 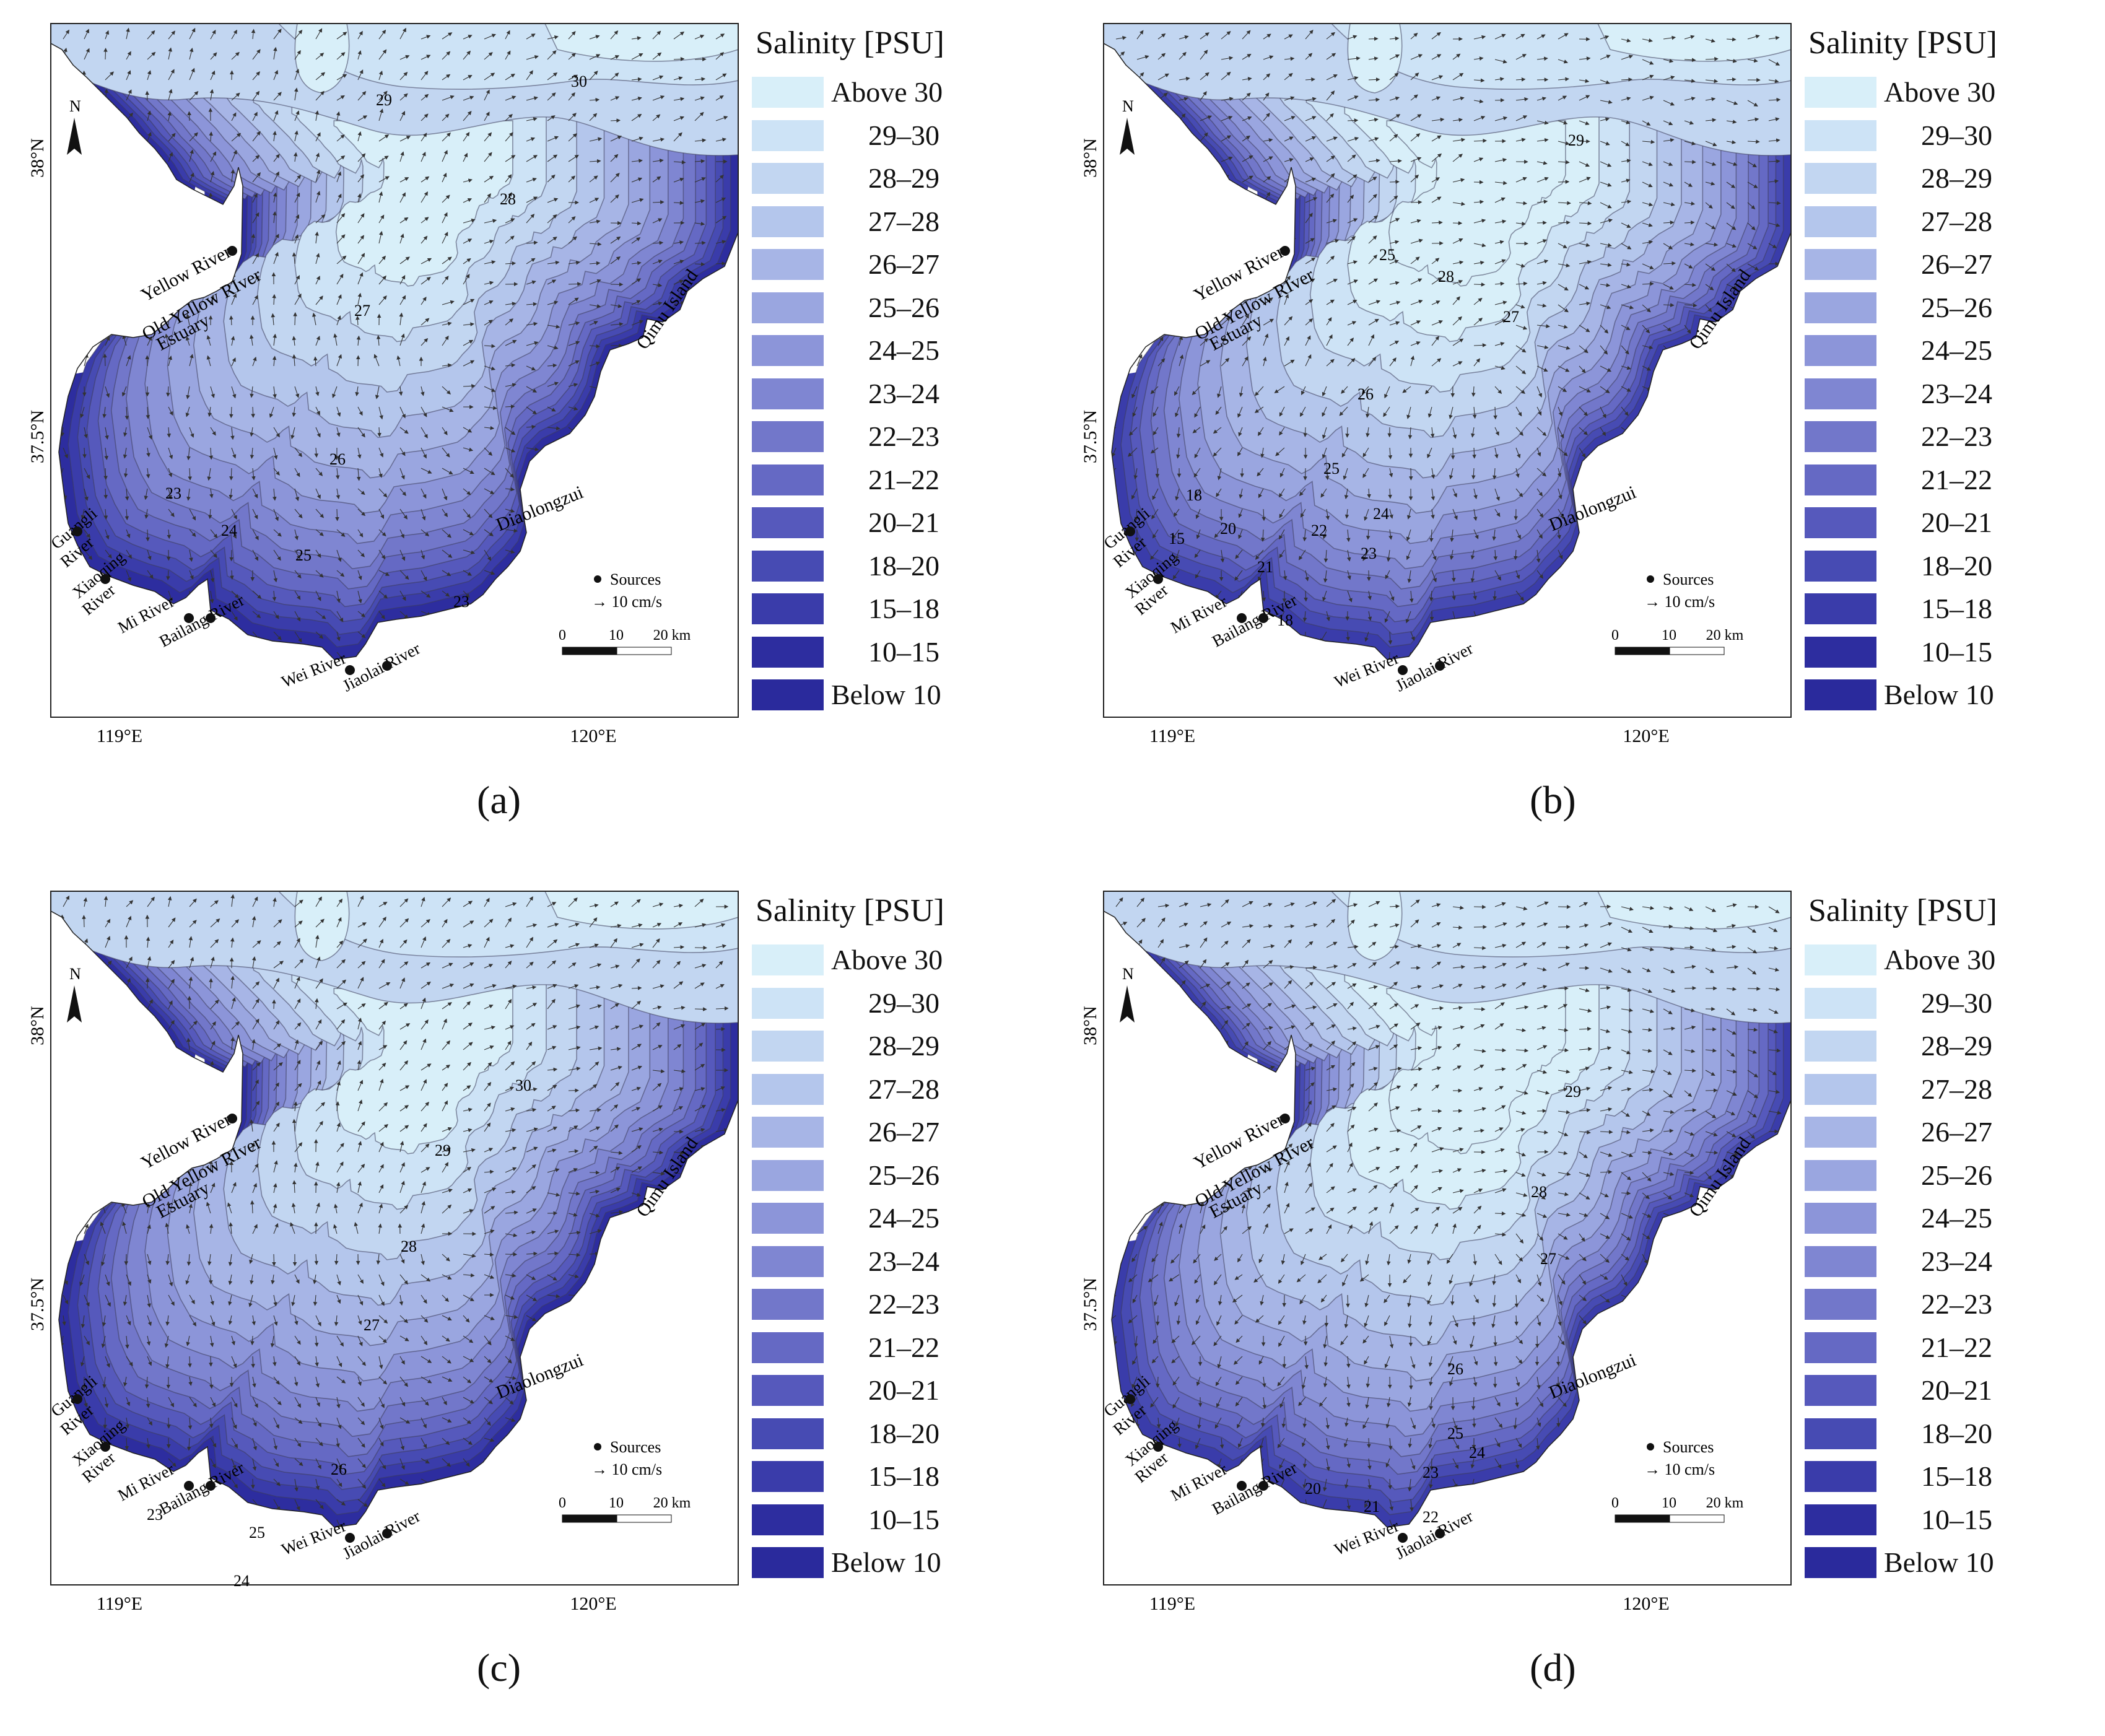 What do you see at coordinates (884, 307) in the screenshot?
I see `legend-item: 25–26` at bounding box center [884, 307].